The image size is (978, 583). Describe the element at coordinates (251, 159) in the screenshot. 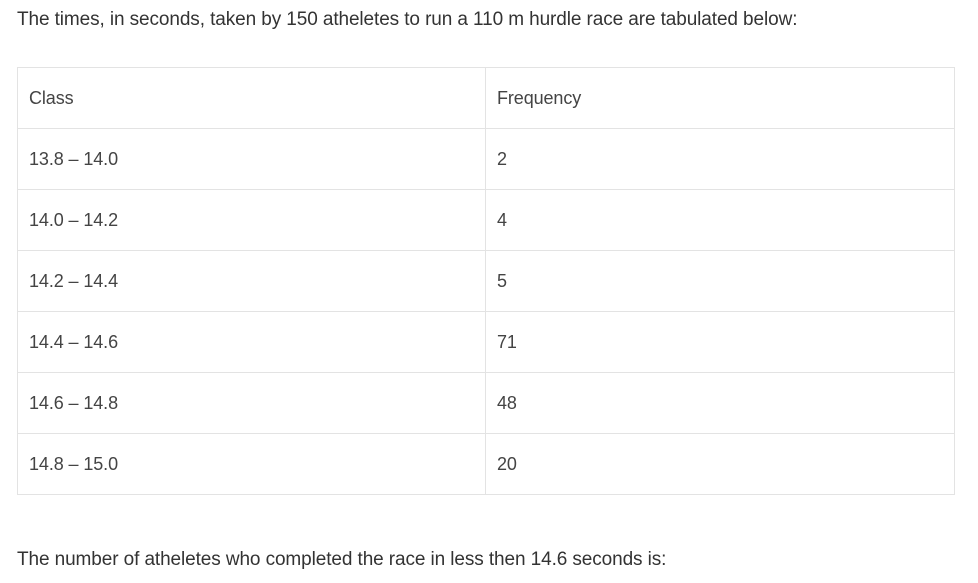

I see `class-cell: 13.8 – 14.0` at that location.